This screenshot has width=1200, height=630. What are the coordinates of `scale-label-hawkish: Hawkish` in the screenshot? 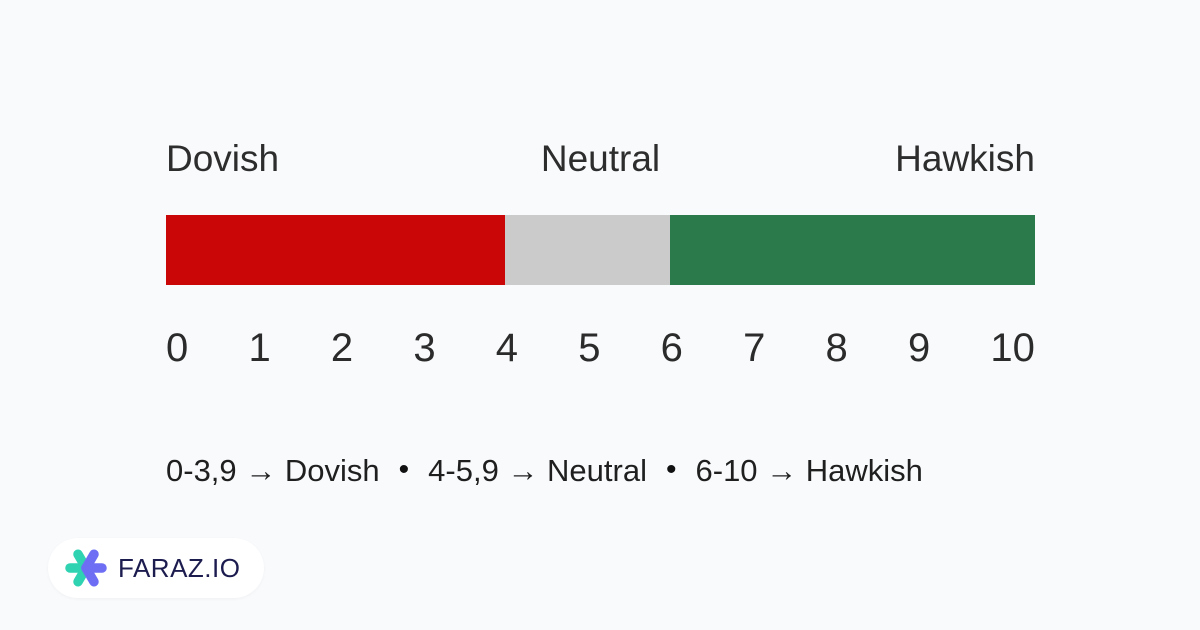 It's located at (965, 158).